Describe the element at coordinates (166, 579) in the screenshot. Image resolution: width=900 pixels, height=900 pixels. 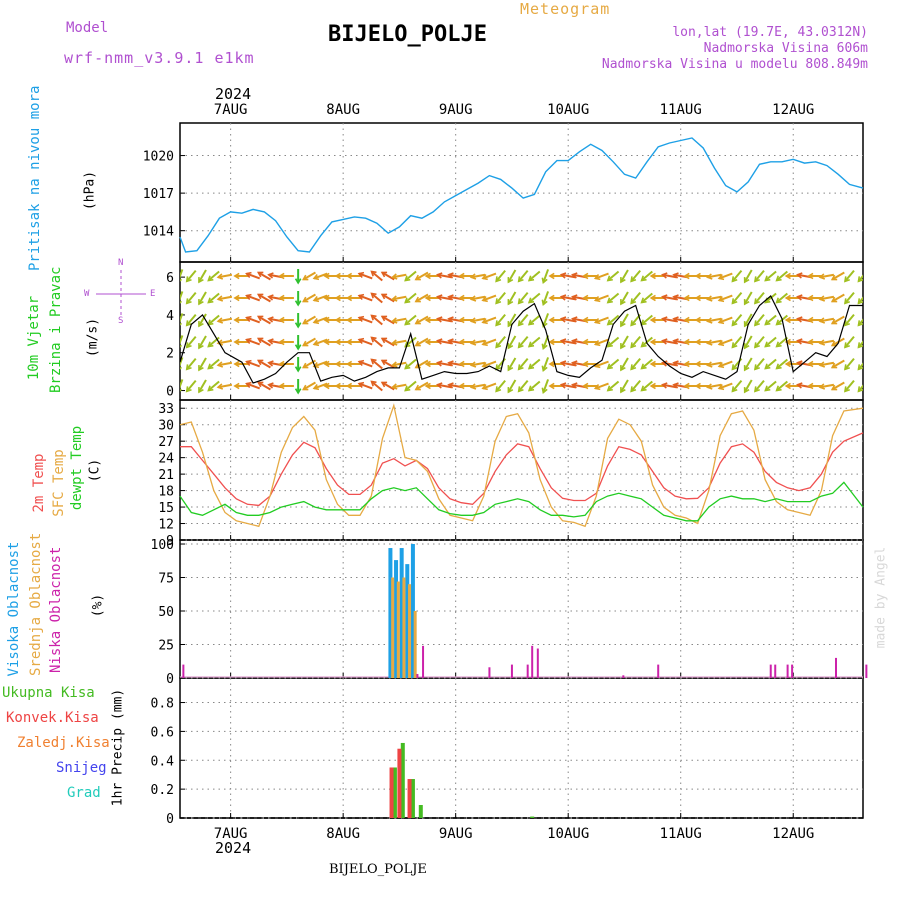
I see `clouds-y-tick-label: 75` at that location.